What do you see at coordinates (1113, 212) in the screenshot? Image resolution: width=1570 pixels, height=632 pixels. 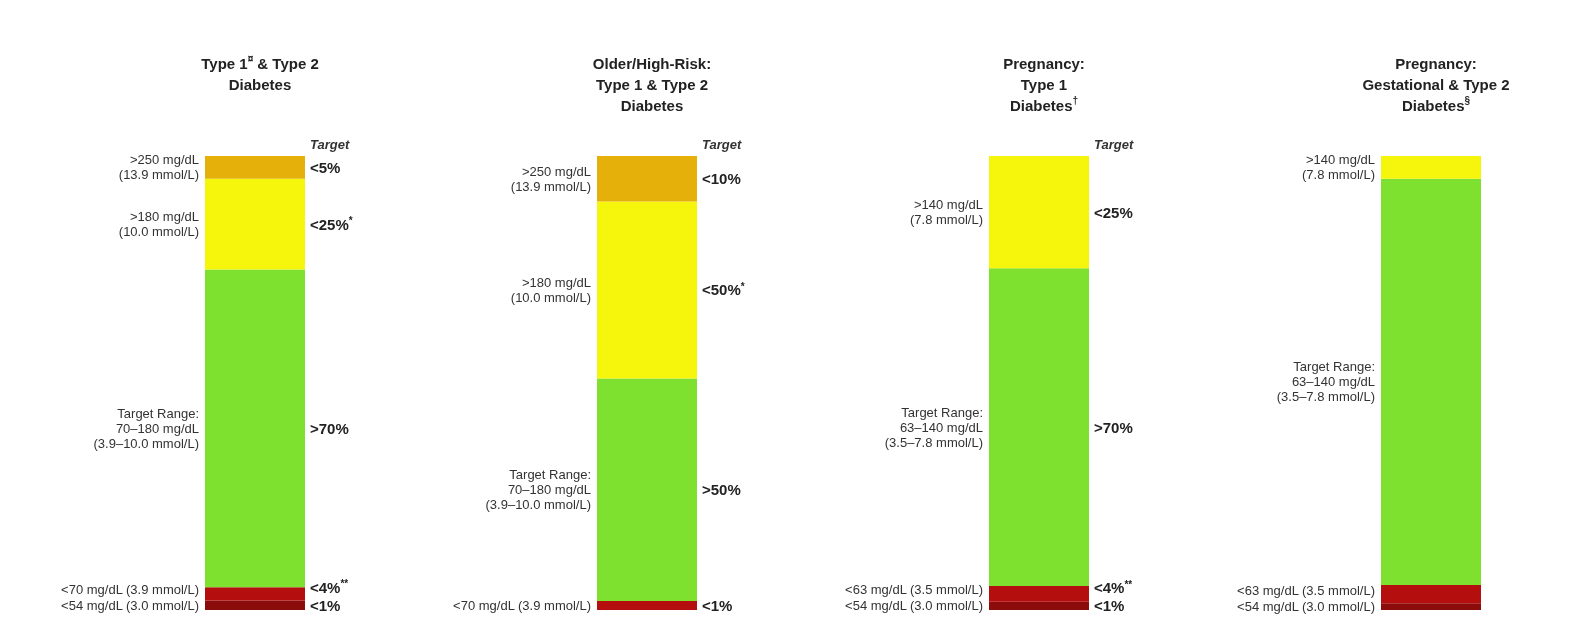 I see `text: <25%` at bounding box center [1113, 212].